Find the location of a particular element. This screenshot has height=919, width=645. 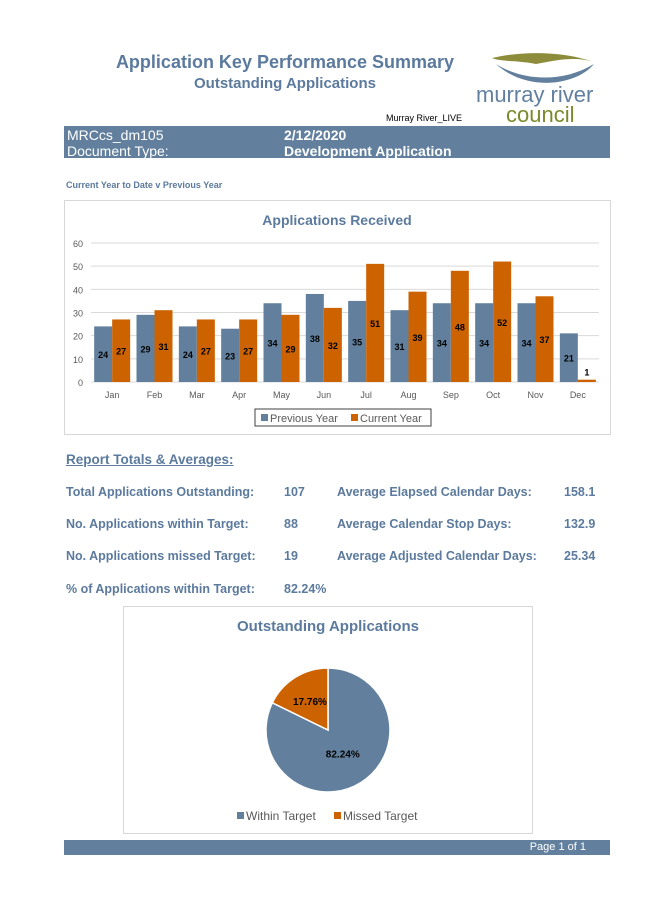

bar-data-label: 35 is located at coordinates (357, 342).